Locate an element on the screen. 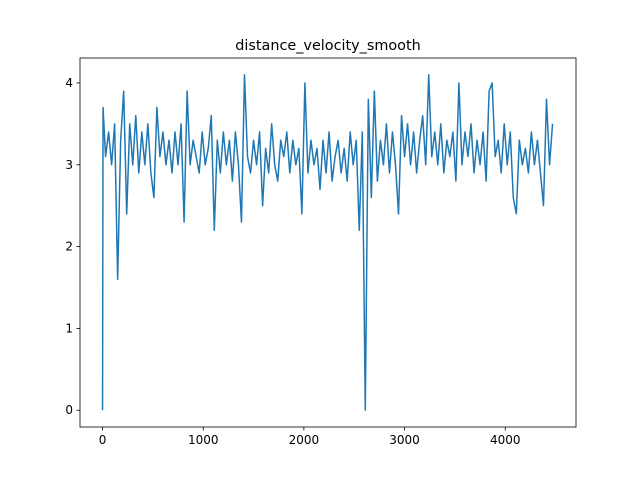 The height and width of the screenshot is (484, 640). x-tick-label: 2000 is located at coordinates (304, 440).